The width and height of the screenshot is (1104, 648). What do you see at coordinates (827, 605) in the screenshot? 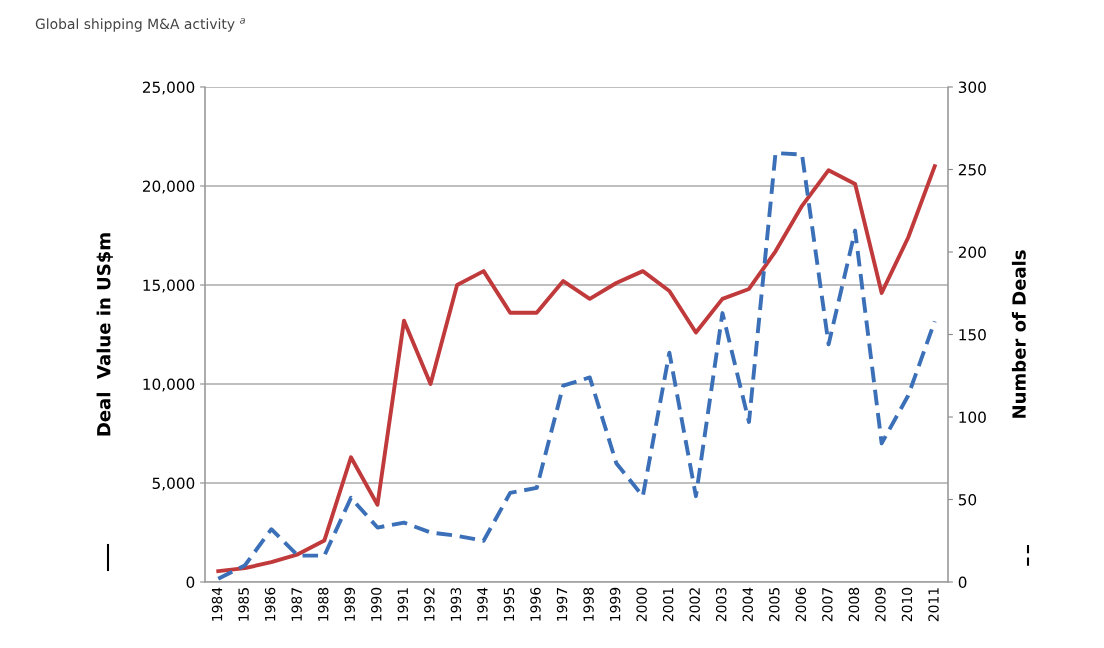
I see `x-tick-label: 2007` at bounding box center [827, 605].